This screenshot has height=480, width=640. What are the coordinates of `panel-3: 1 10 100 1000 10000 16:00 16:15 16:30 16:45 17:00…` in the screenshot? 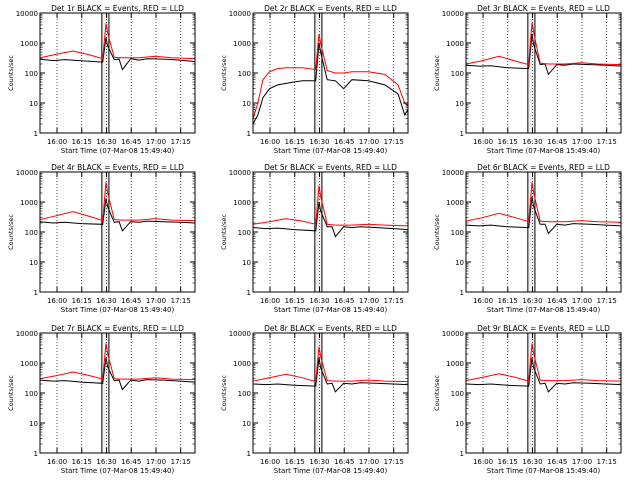 It's located at (527, 79).